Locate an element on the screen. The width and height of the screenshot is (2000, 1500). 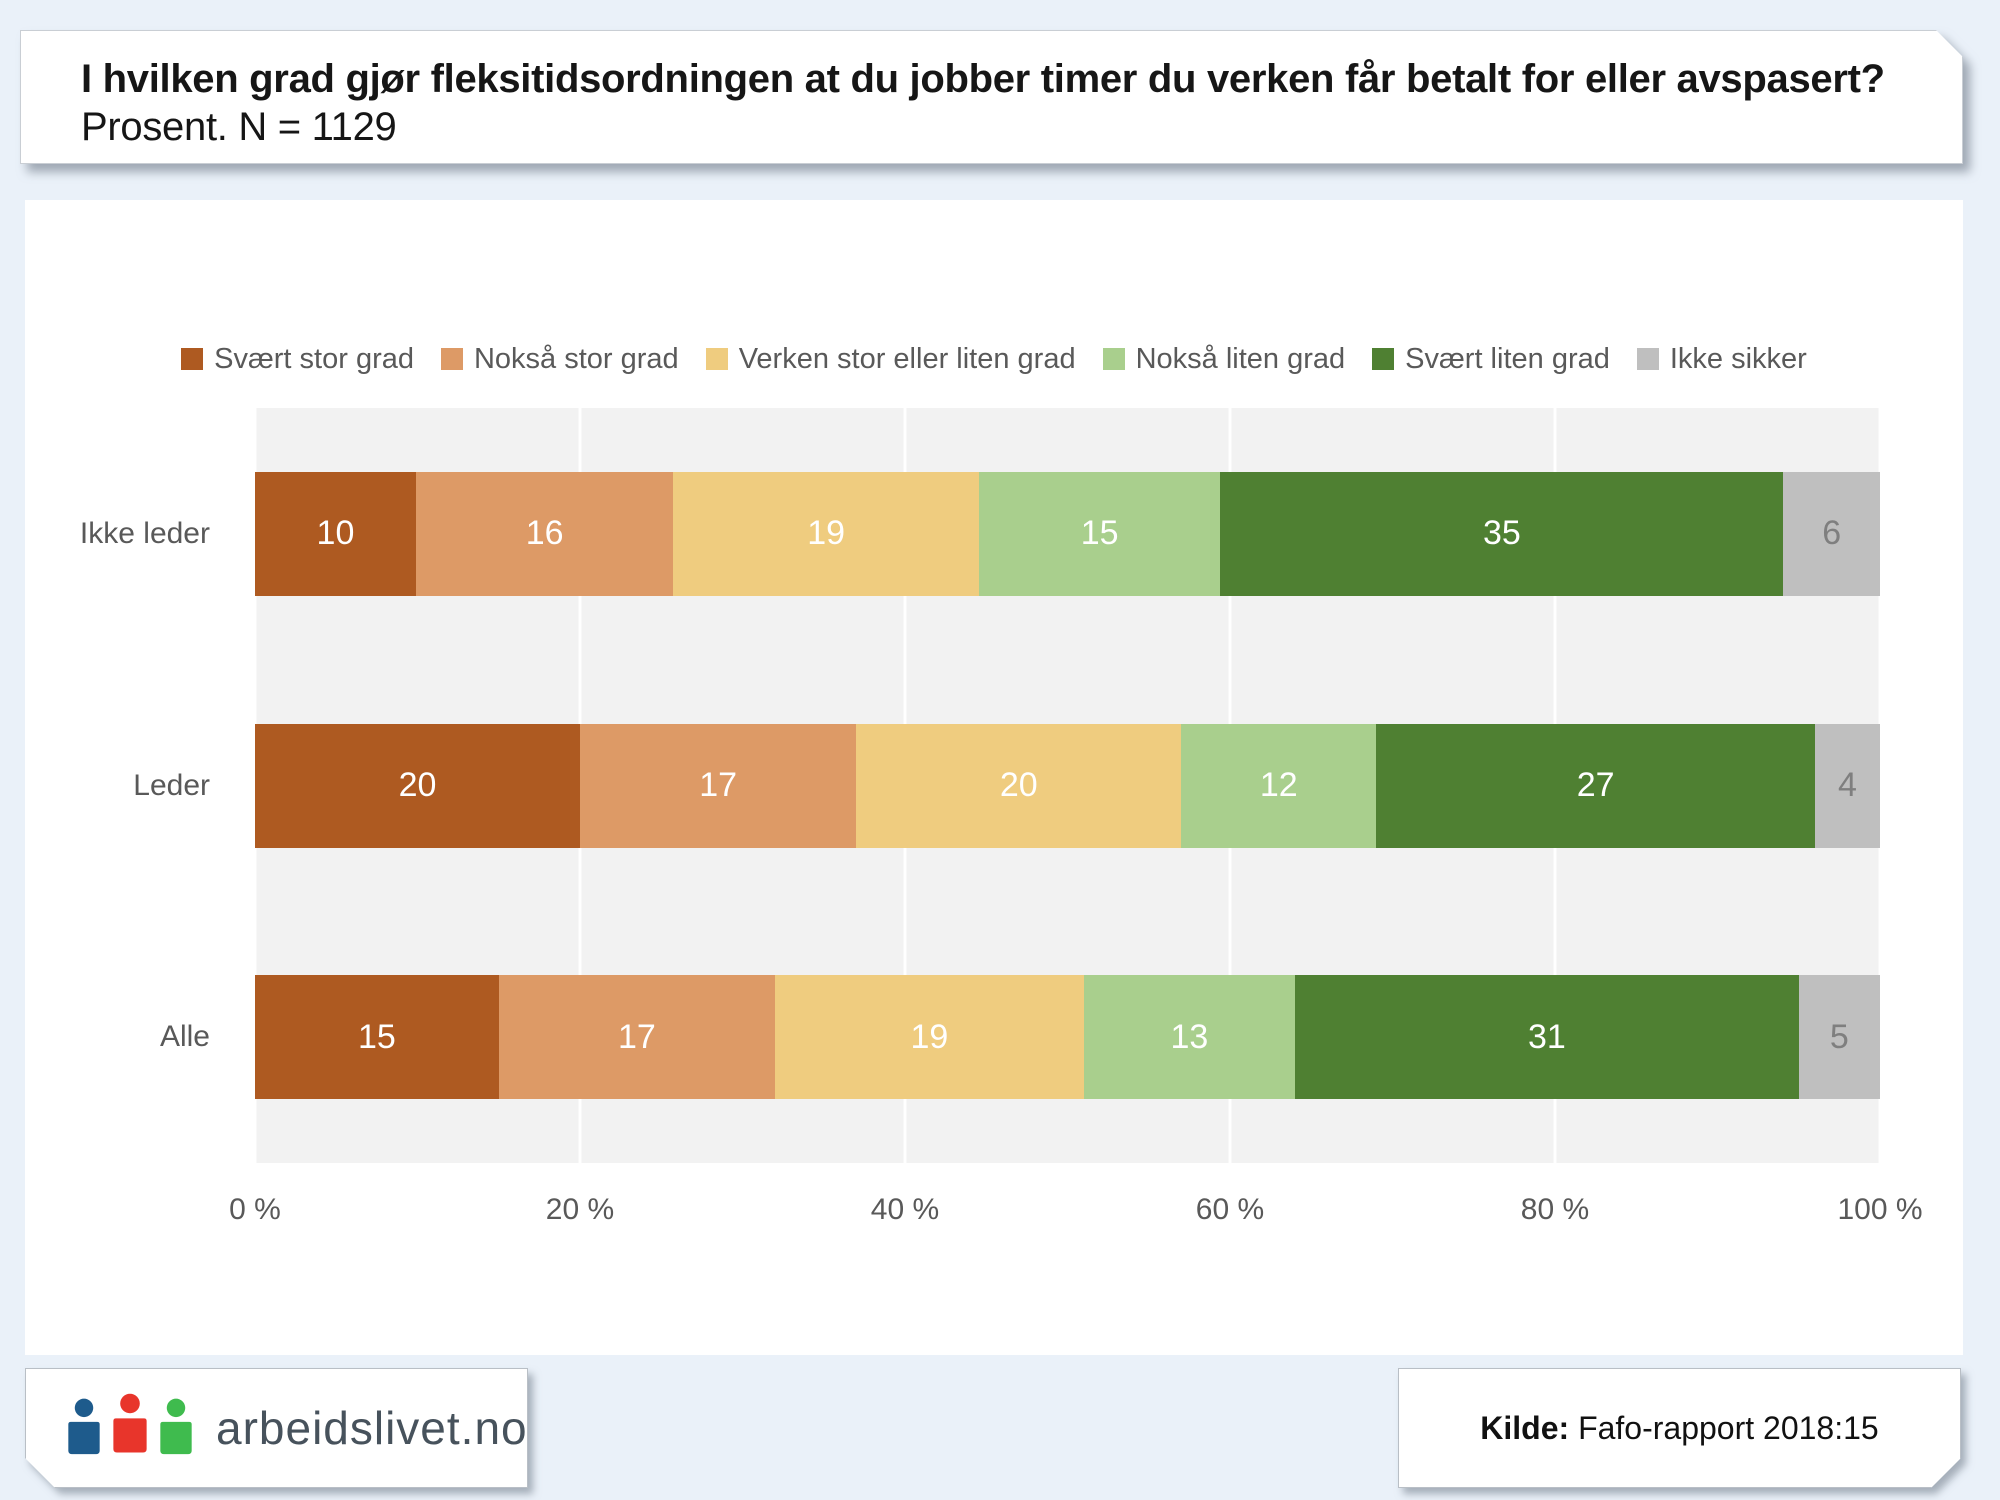
bar-segment: 10 is located at coordinates (335, 533).